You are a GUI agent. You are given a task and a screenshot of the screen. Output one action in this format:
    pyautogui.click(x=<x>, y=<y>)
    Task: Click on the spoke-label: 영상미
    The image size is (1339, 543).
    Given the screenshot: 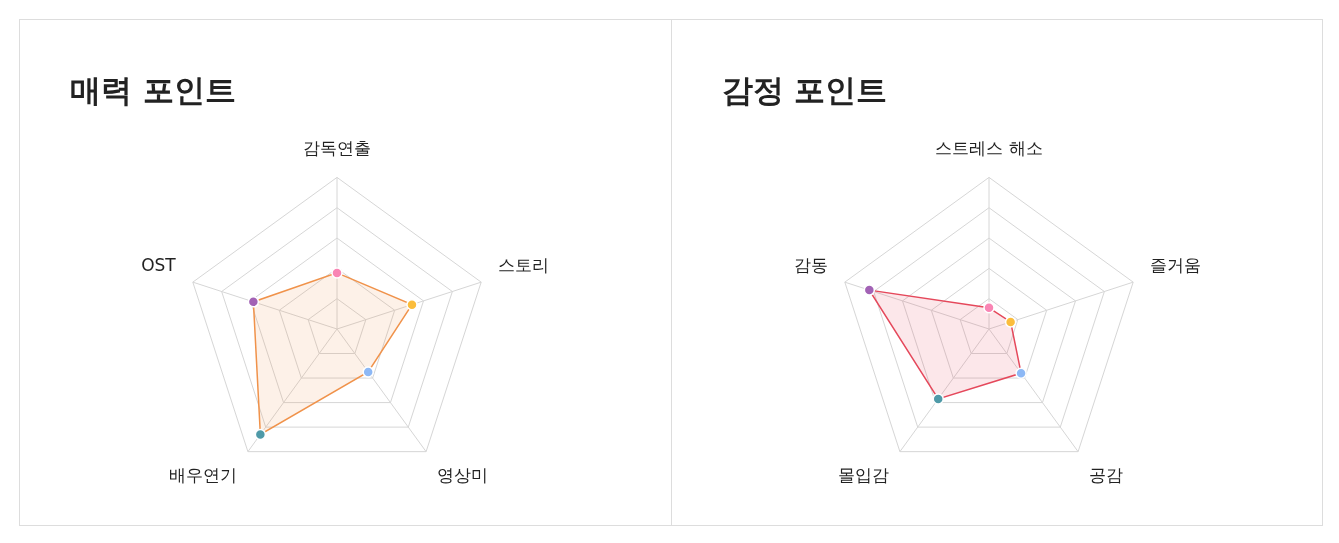 What is the action you would take?
    pyautogui.click(x=462, y=474)
    